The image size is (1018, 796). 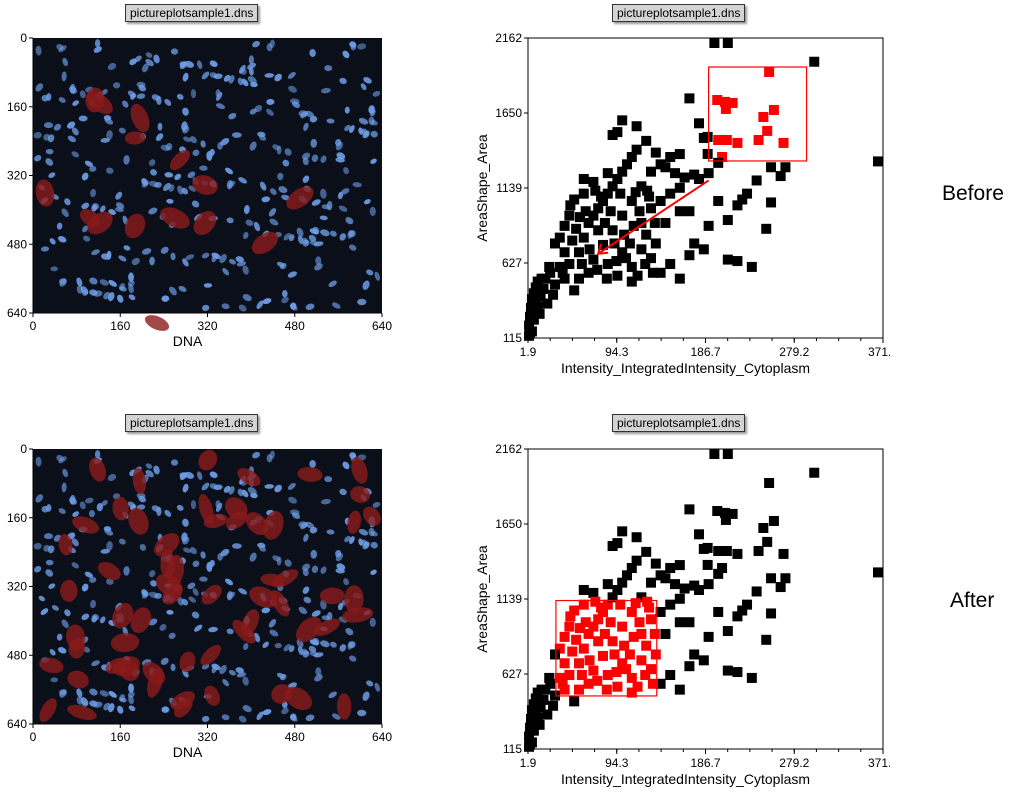 I want to click on x-tick-label: 160, so click(x=120, y=326).